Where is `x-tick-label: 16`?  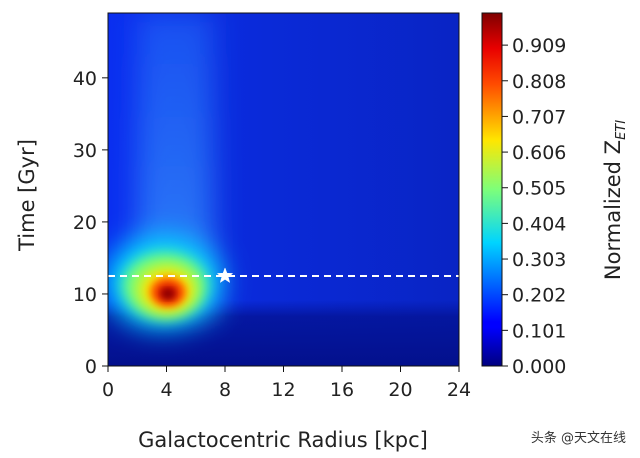 x-tick-label: 16 is located at coordinates (342, 390).